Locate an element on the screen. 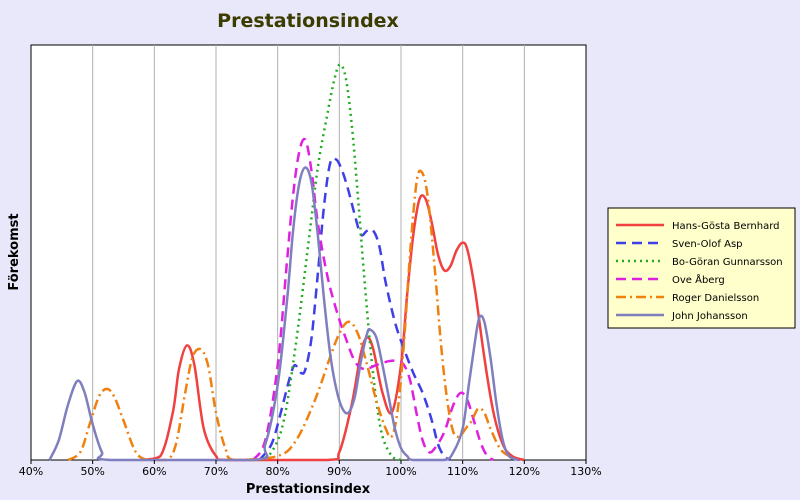 Image resolution: width=800 pixels, height=500 pixels. x-tick-label: 70% is located at coordinates (216, 471).